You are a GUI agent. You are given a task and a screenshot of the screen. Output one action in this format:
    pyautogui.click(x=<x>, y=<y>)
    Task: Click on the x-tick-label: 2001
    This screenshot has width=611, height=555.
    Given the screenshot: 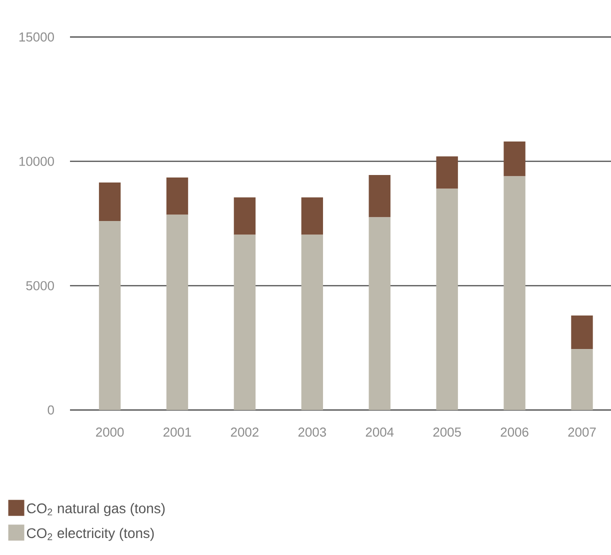 What is the action you would take?
    pyautogui.click(x=178, y=432)
    